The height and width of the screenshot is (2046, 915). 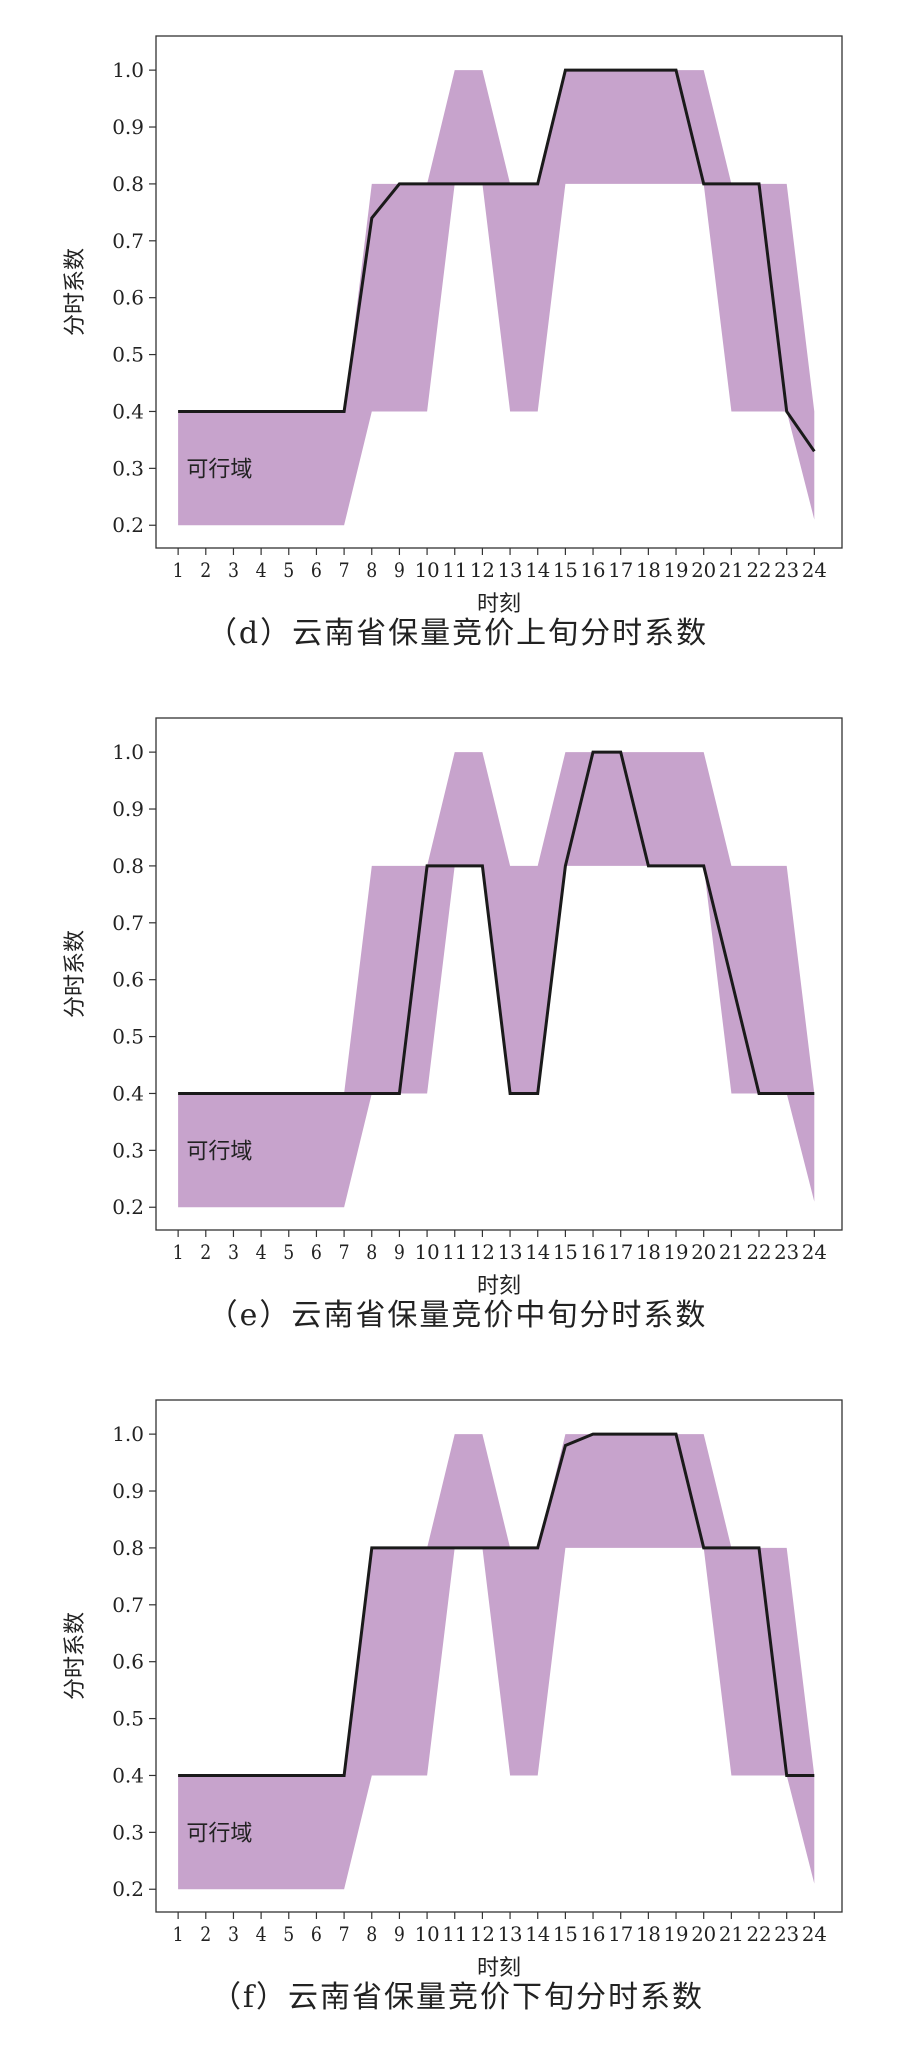 I want to click on x-tick-label: 2, so click(x=205, y=570).